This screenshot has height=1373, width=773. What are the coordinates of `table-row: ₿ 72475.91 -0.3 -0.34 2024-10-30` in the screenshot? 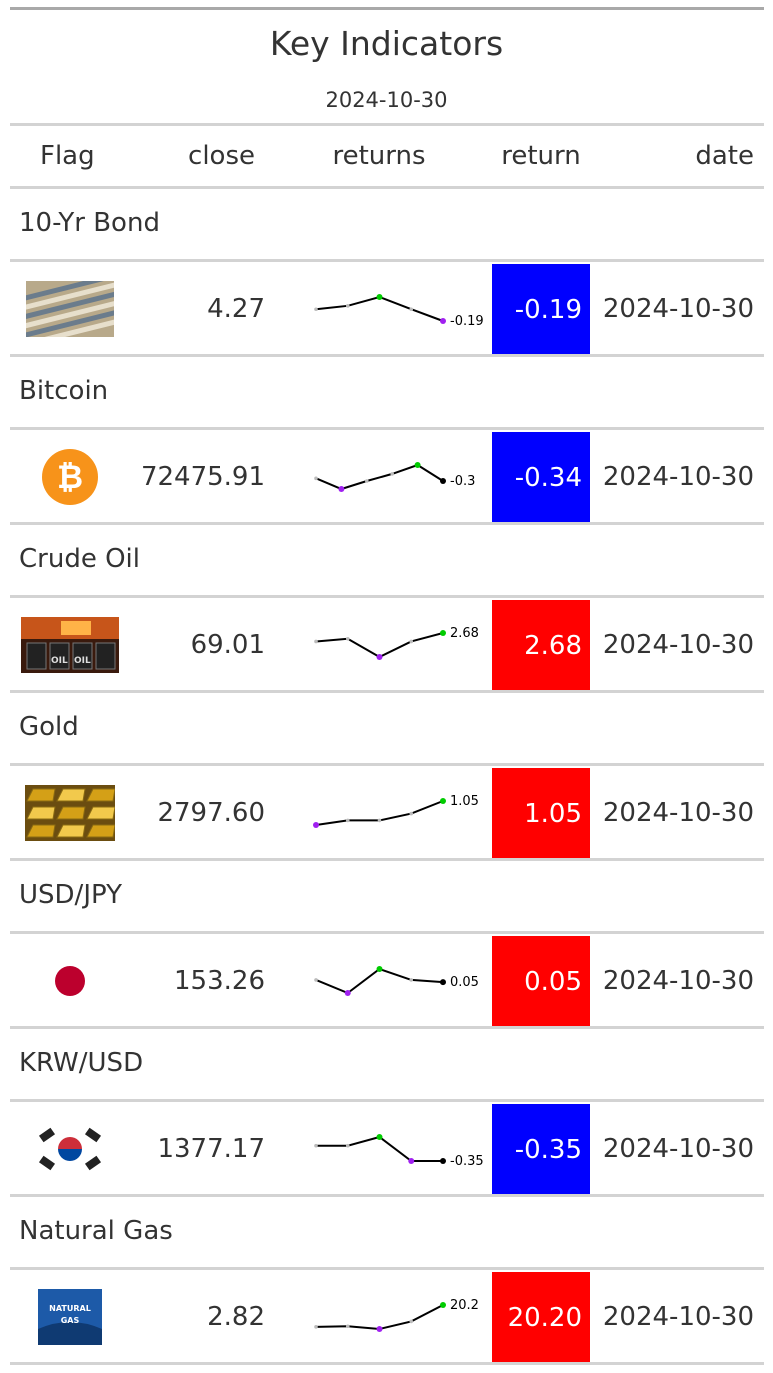 It's located at (387, 477).